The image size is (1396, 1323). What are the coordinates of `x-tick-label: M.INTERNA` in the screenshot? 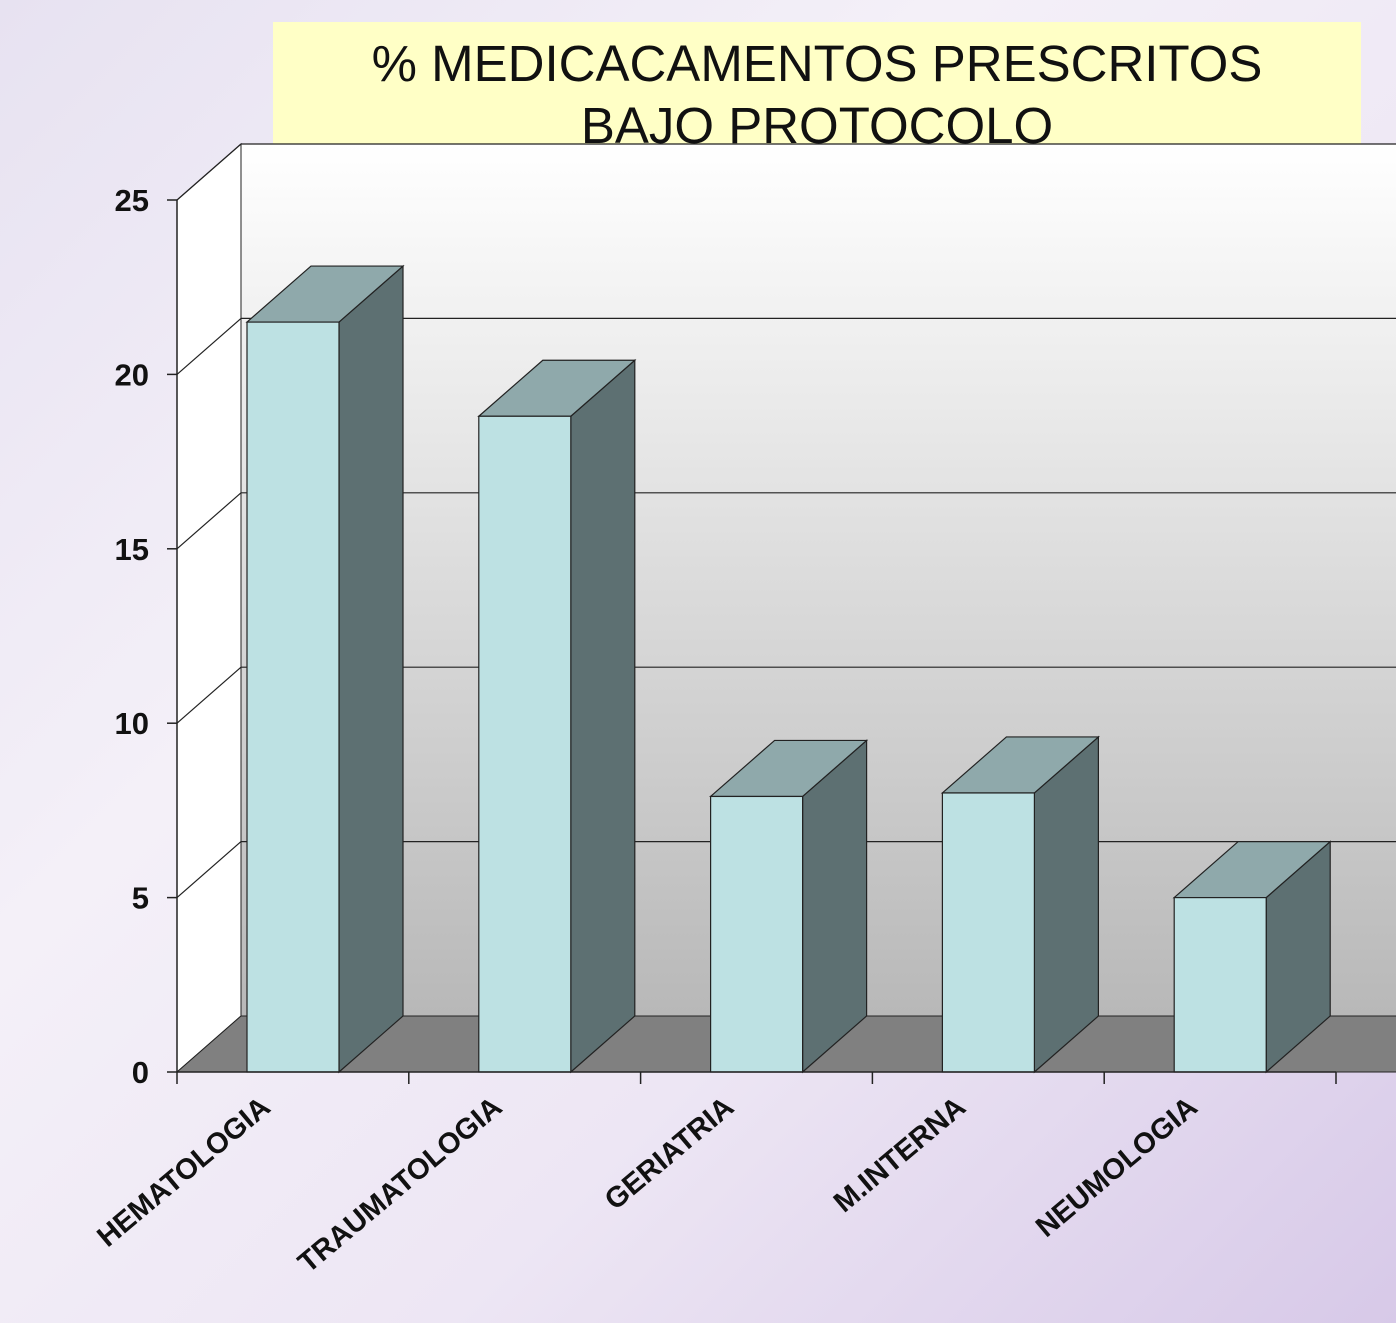 It's located at (900, 1155).